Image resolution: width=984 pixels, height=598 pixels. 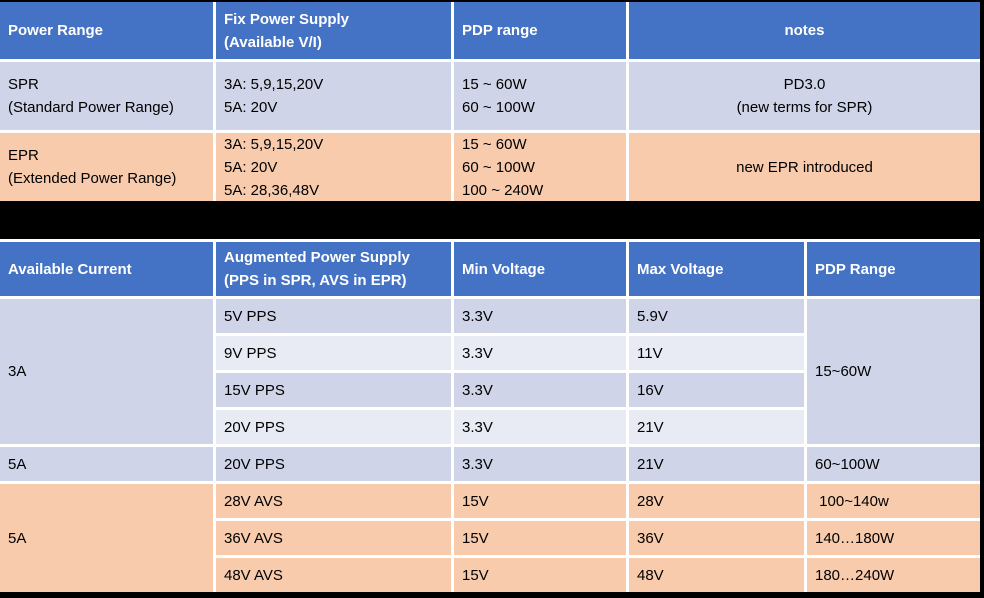 What do you see at coordinates (333, 575) in the screenshot?
I see `supply-cell: 48V AVS` at bounding box center [333, 575].